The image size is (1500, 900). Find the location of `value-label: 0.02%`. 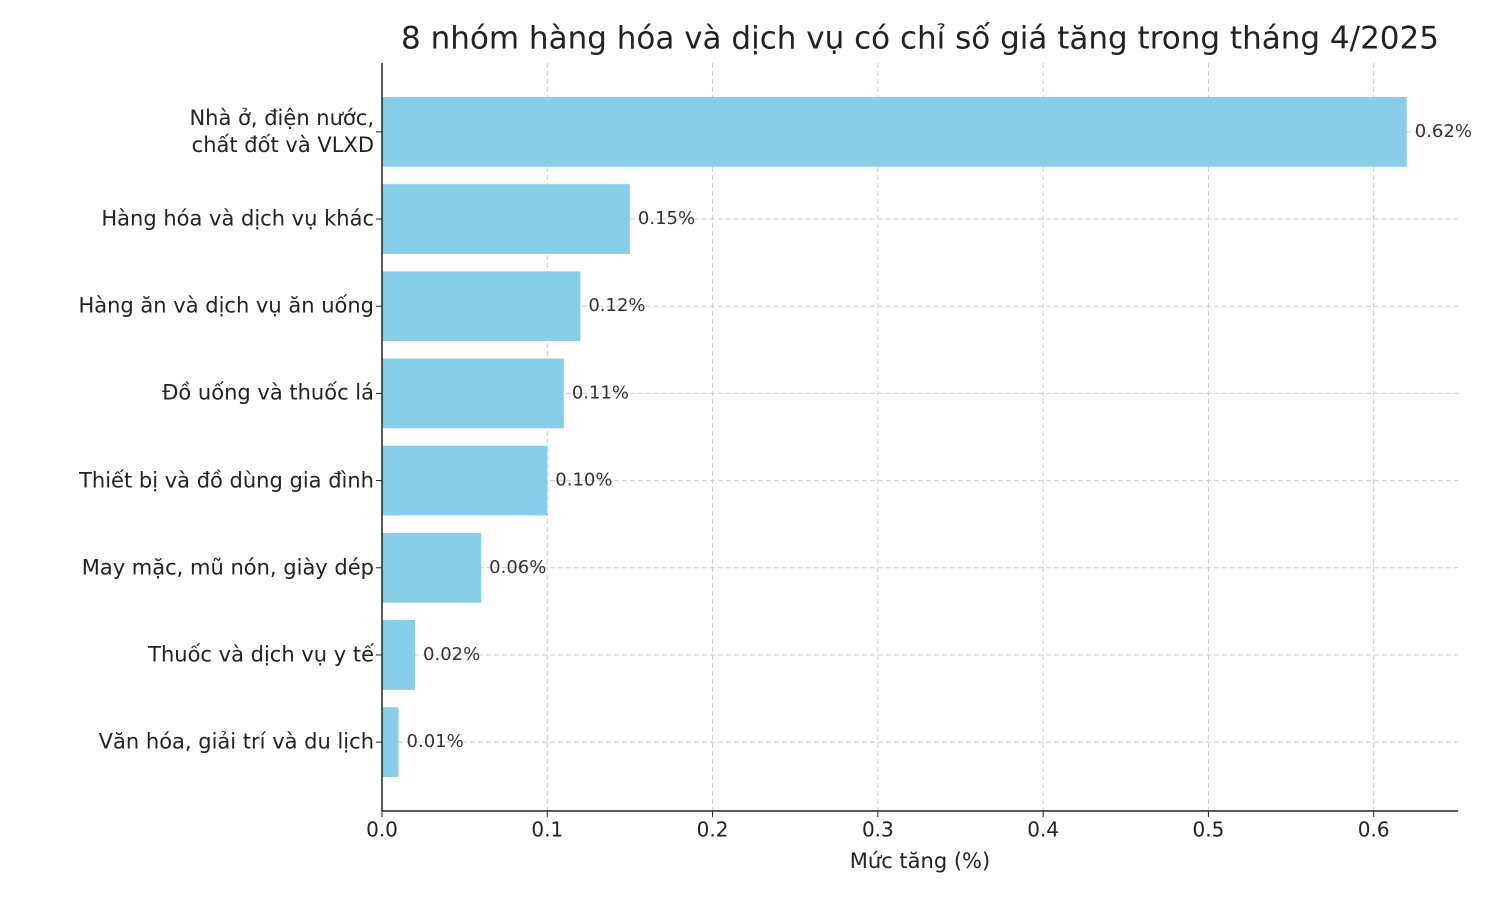

value-label: 0.02% is located at coordinates (451, 654).